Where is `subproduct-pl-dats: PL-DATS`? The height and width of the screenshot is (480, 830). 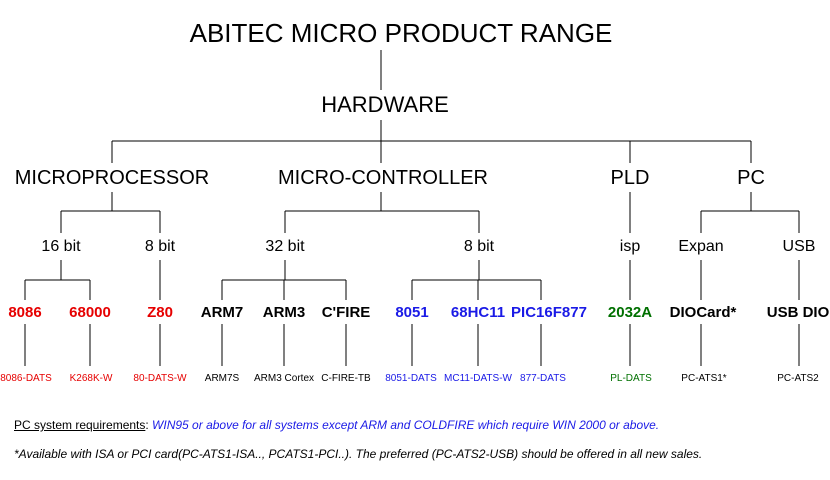 subproduct-pl-dats: PL-DATS is located at coordinates (631, 378).